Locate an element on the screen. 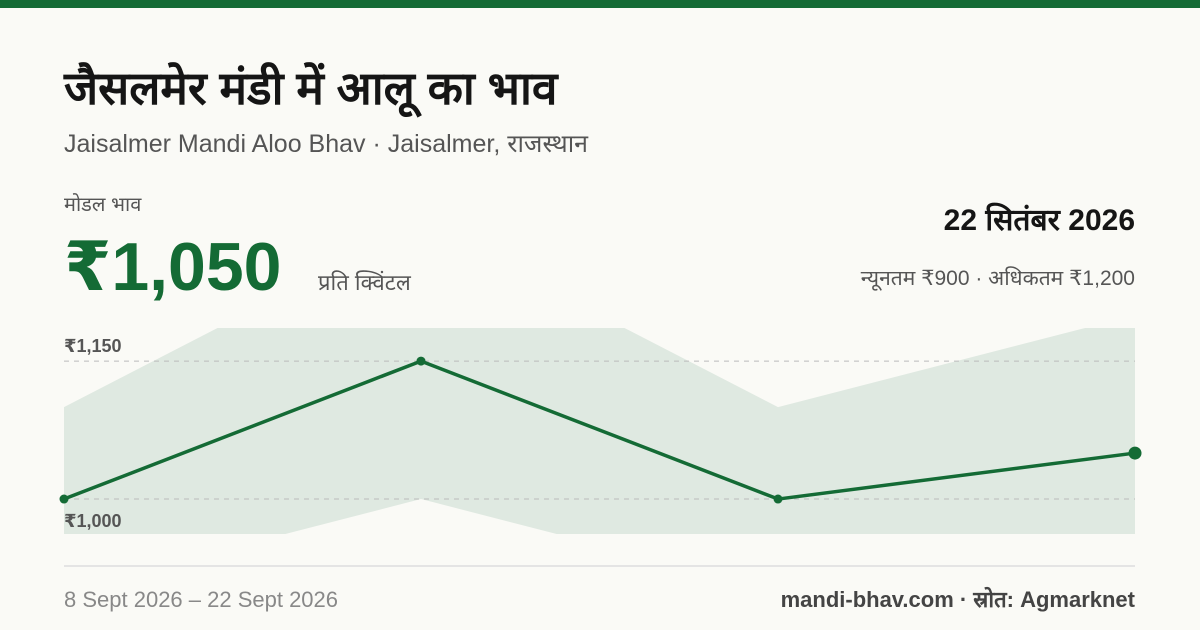 The image size is (1200, 630). footer-source: mandi-bhav.com · स्रोत: Agmarknet is located at coordinates (958, 599).